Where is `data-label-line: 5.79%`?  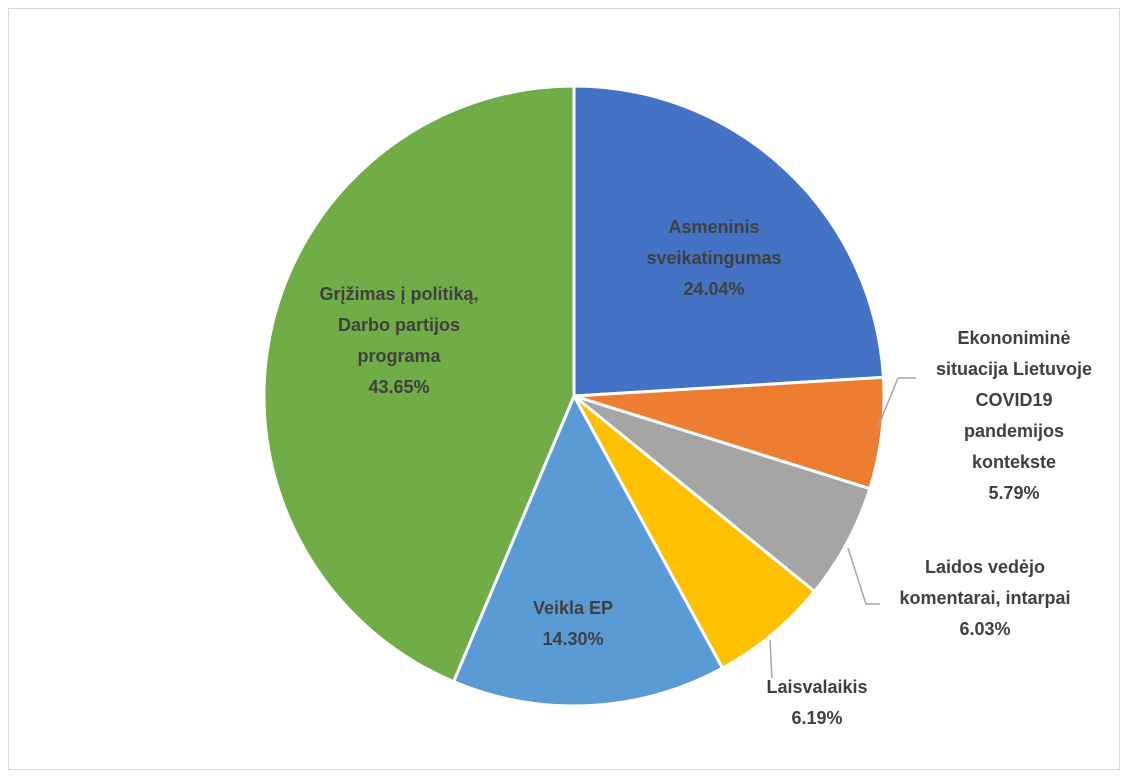 data-label-line: 5.79% is located at coordinates (1013, 493).